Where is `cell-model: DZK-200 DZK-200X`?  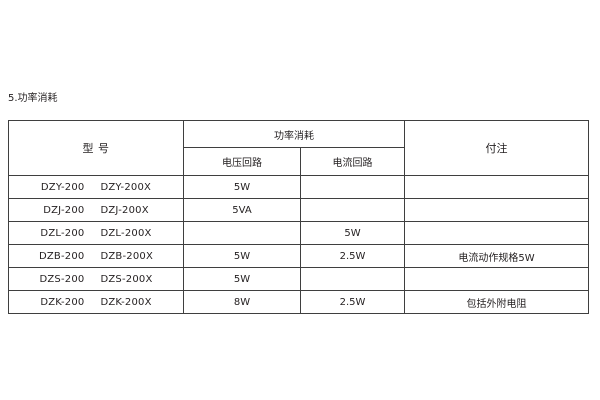 cell-model: DZK-200 DZK-200X is located at coordinates (96, 302).